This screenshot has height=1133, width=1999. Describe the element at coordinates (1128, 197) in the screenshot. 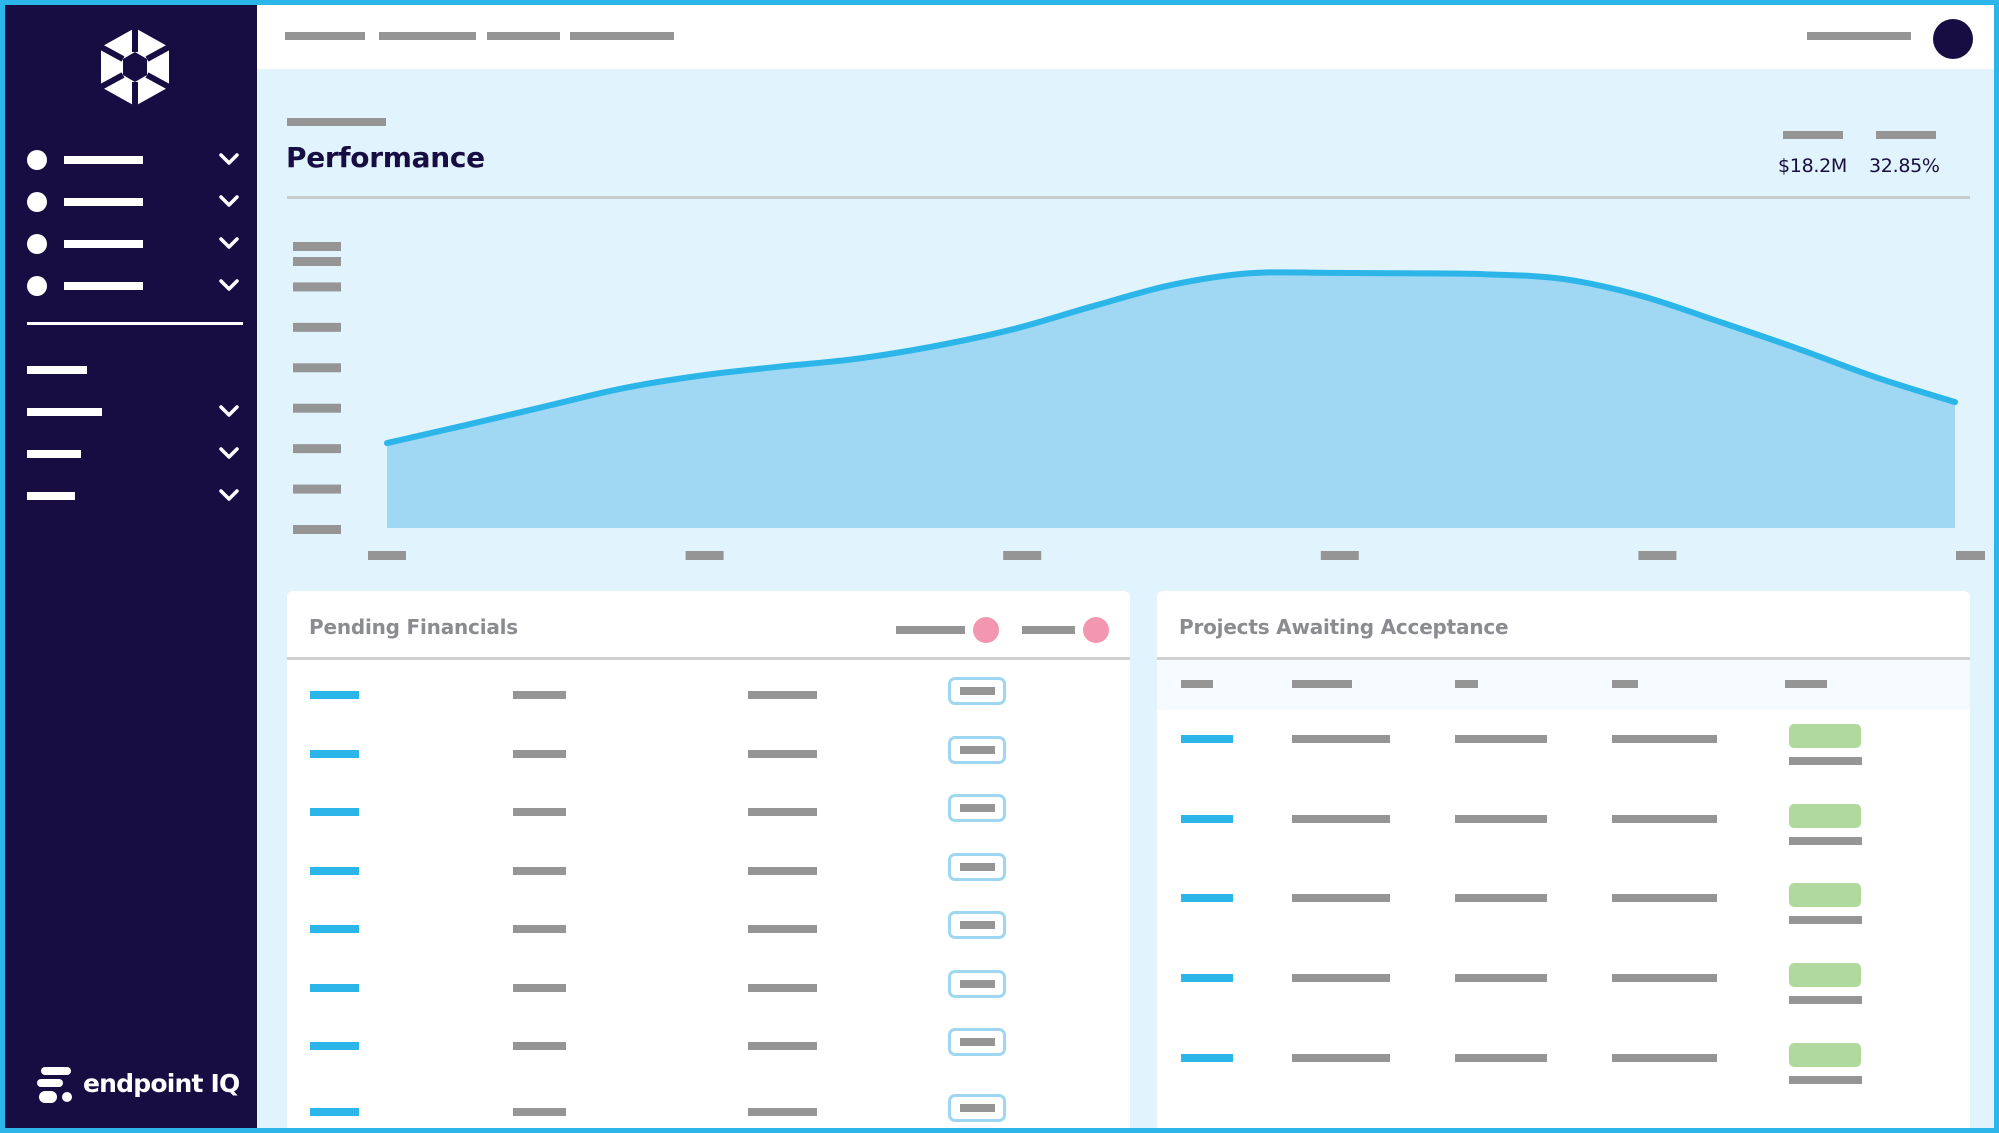

I see `performance-divider` at that location.